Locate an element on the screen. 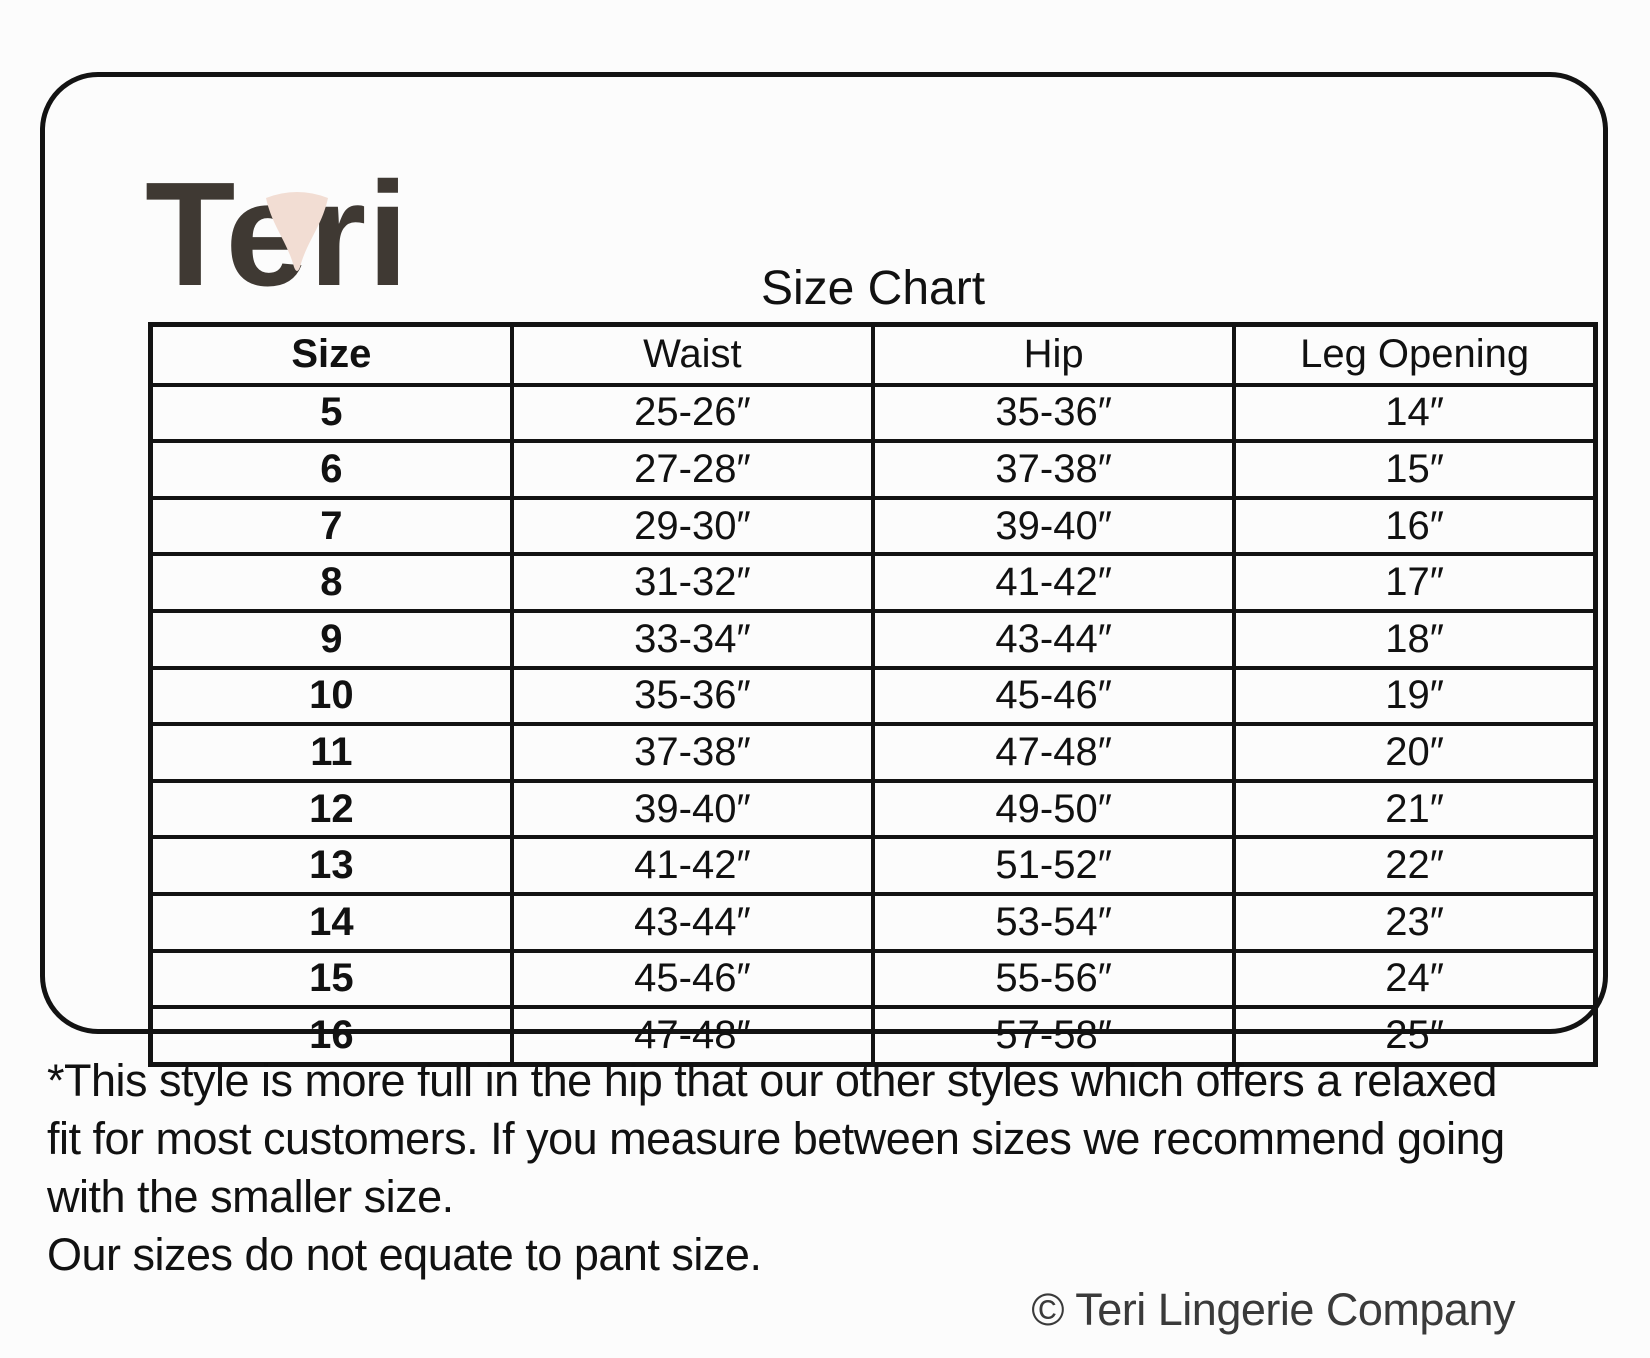  size-cell: 5 is located at coordinates (331, 413).